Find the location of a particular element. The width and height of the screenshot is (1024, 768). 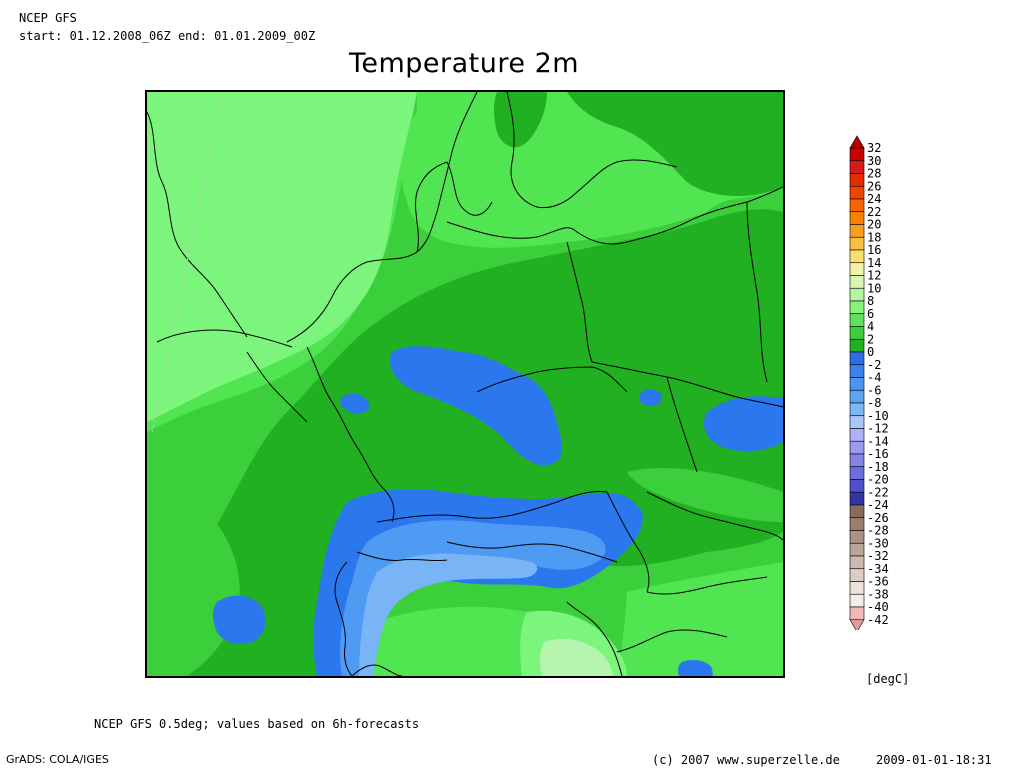

legend-label: -8 is located at coordinates (874, 403).